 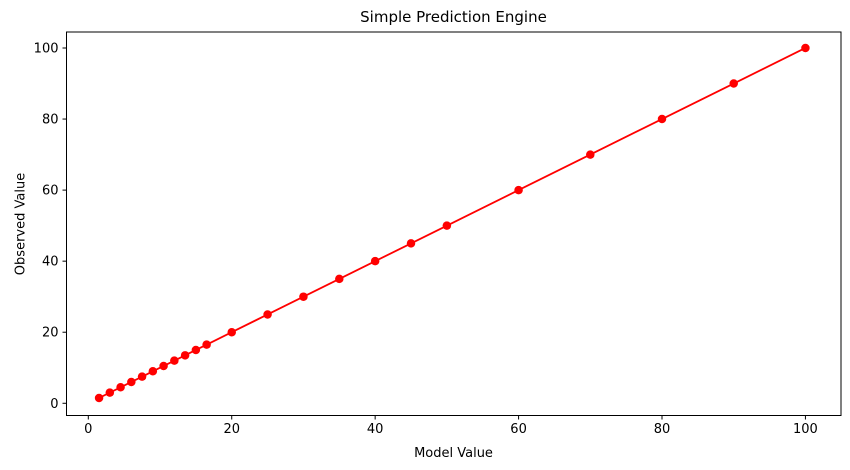 What do you see at coordinates (21, 224) in the screenshot?
I see `y-axis-label: Observed Value` at bounding box center [21, 224].